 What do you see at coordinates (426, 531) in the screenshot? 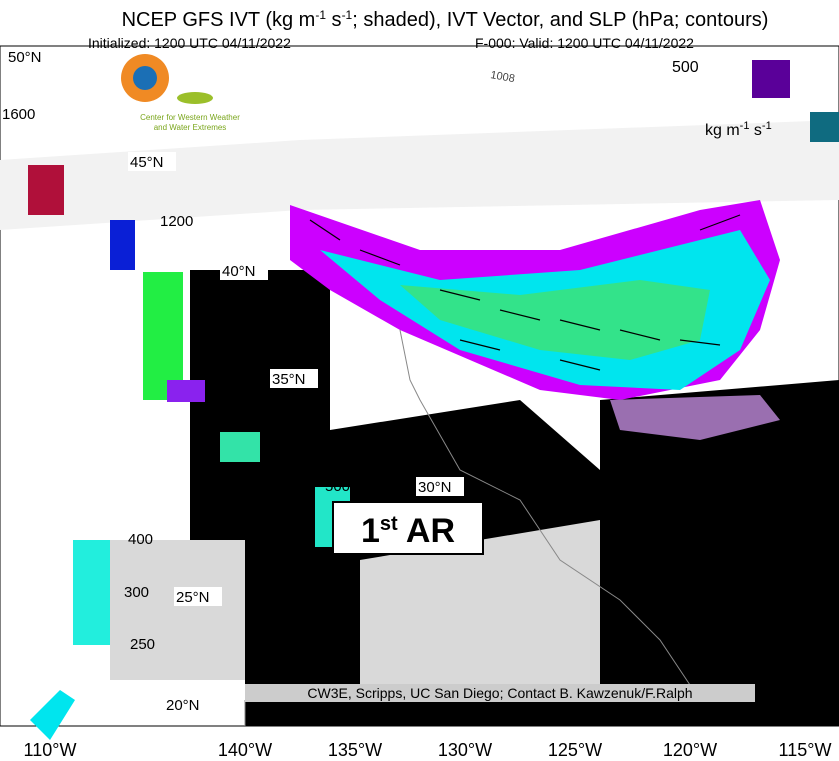
I see `annotation-part: AR` at bounding box center [426, 531].